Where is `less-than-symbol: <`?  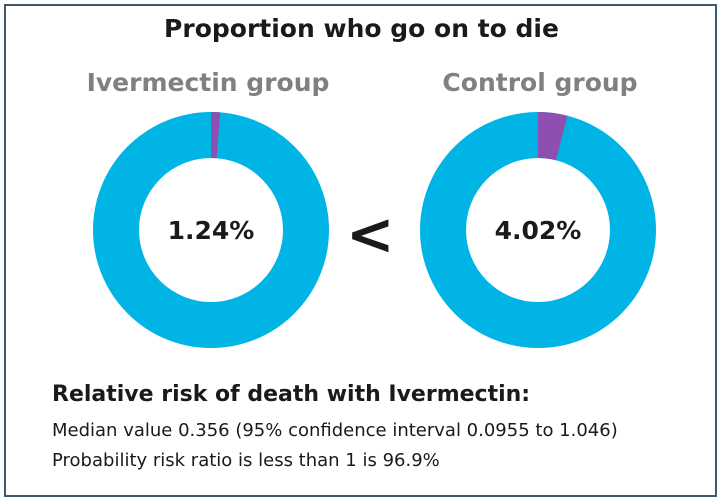
less-than-symbol: < is located at coordinates (370, 234).